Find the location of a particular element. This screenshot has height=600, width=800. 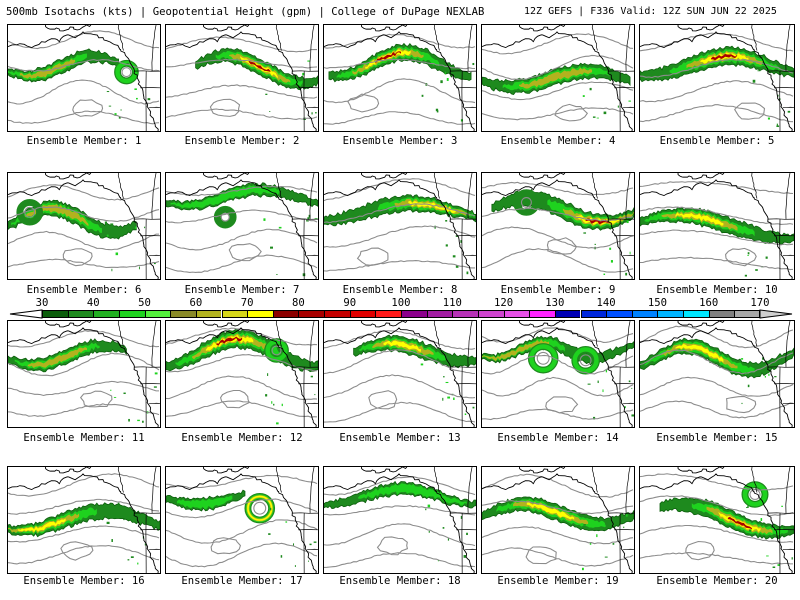

ensemble-member-label: Ensemble Member: 10 is located at coordinates (717, 290).